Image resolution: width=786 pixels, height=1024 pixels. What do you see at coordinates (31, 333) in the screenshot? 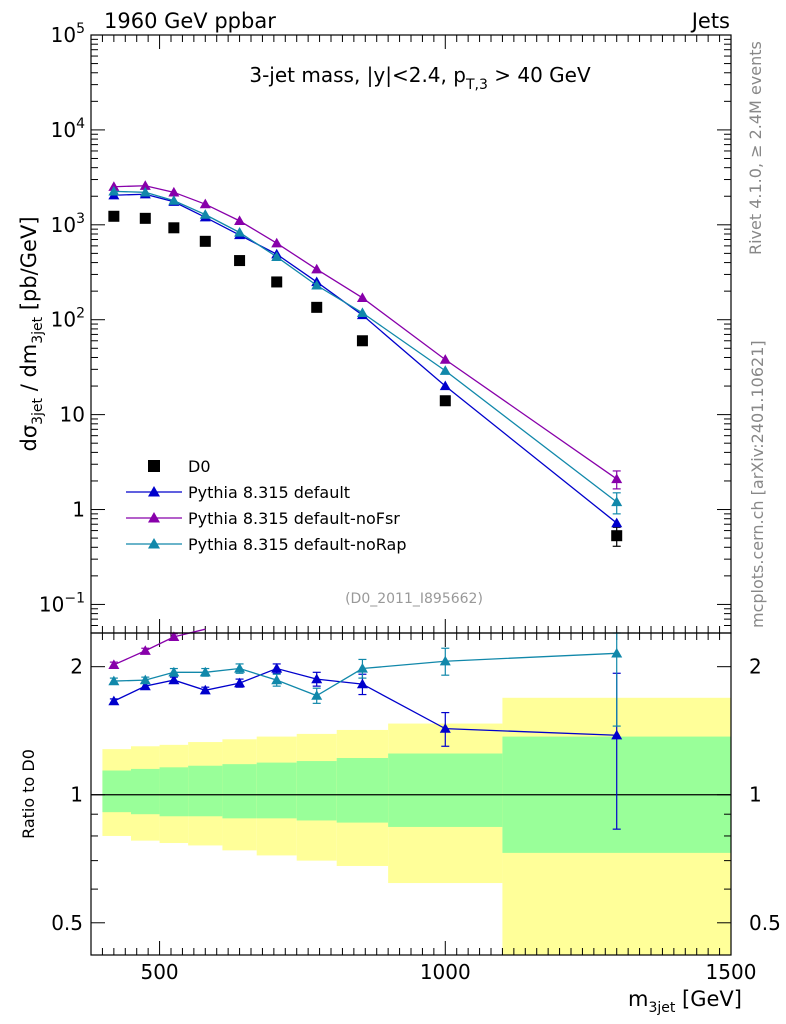
I see `y-axis-label: dσ3jet / dm3jet [pb/GeV]` at bounding box center [31, 333].